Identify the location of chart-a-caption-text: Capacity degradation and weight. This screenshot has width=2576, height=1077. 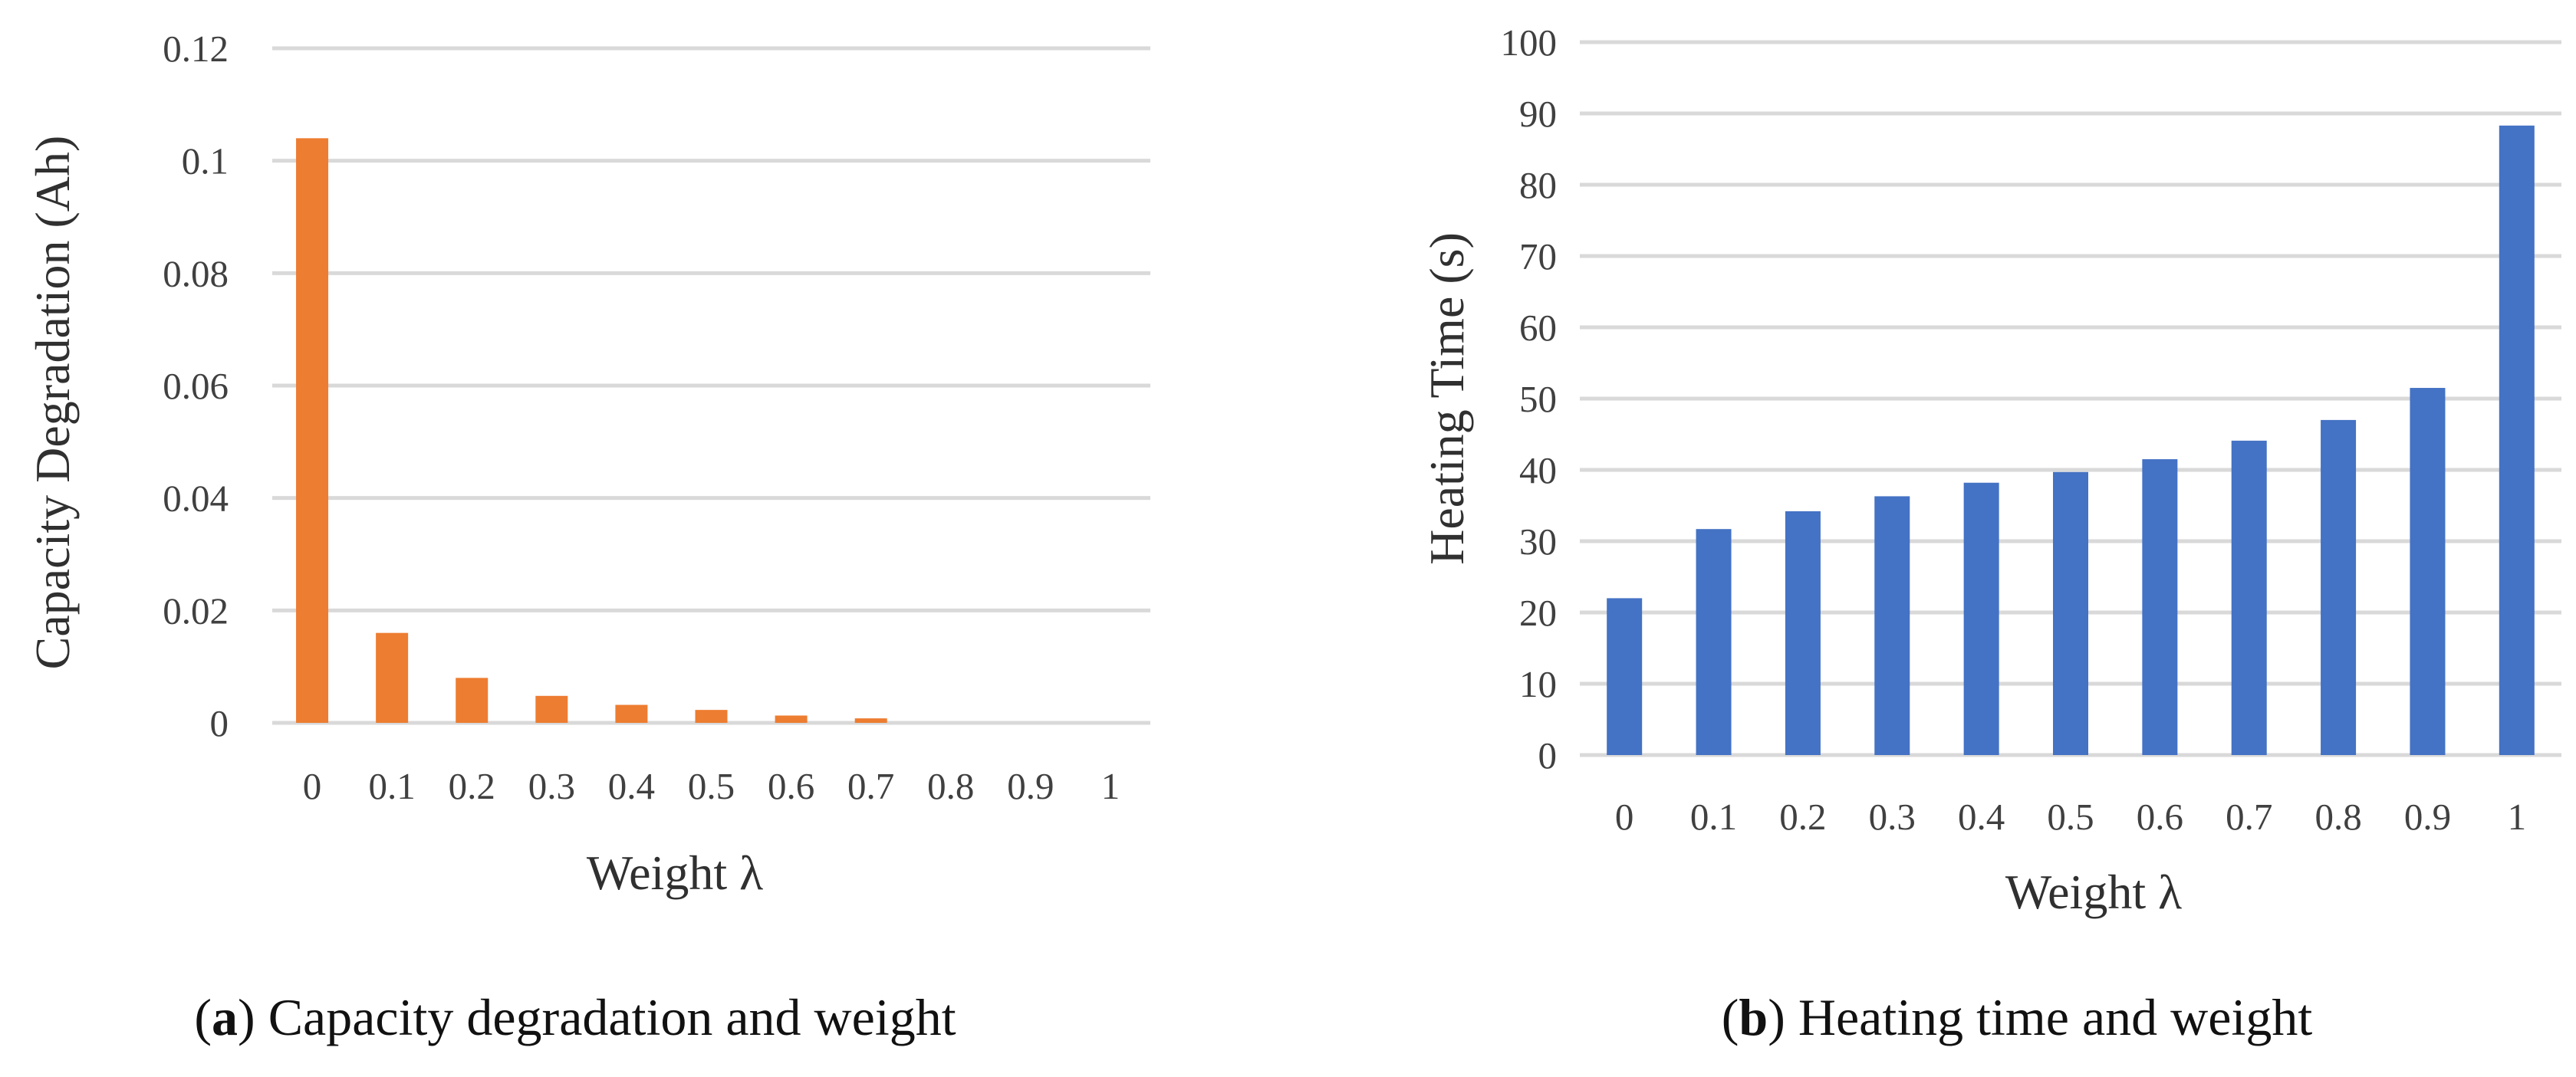
(612, 1017).